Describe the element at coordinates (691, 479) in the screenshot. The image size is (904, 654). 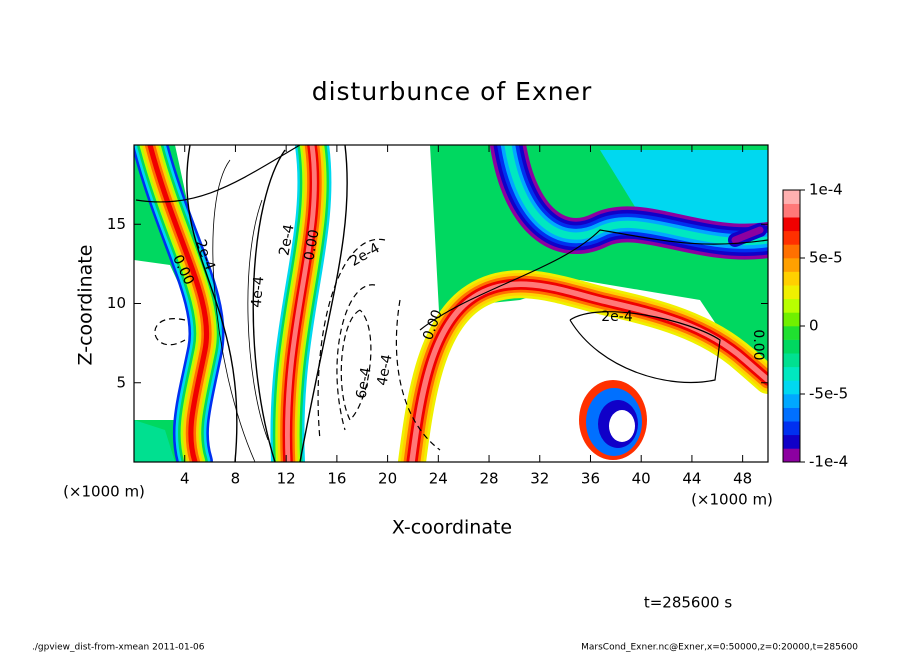
I see `x-tick-label: 44` at that location.